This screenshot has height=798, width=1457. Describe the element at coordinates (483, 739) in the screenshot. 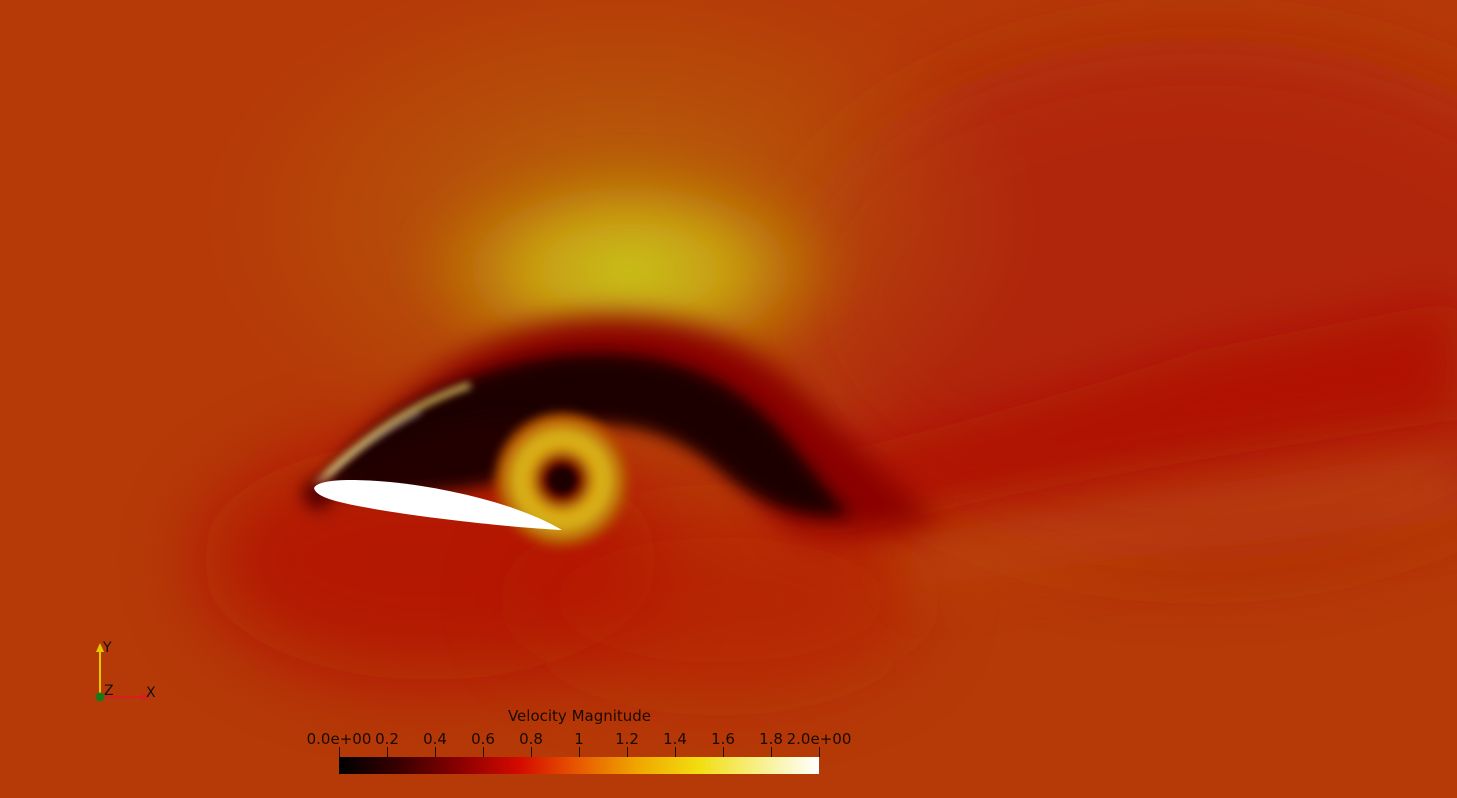

I see `legend-tick-label: 0.6` at that location.